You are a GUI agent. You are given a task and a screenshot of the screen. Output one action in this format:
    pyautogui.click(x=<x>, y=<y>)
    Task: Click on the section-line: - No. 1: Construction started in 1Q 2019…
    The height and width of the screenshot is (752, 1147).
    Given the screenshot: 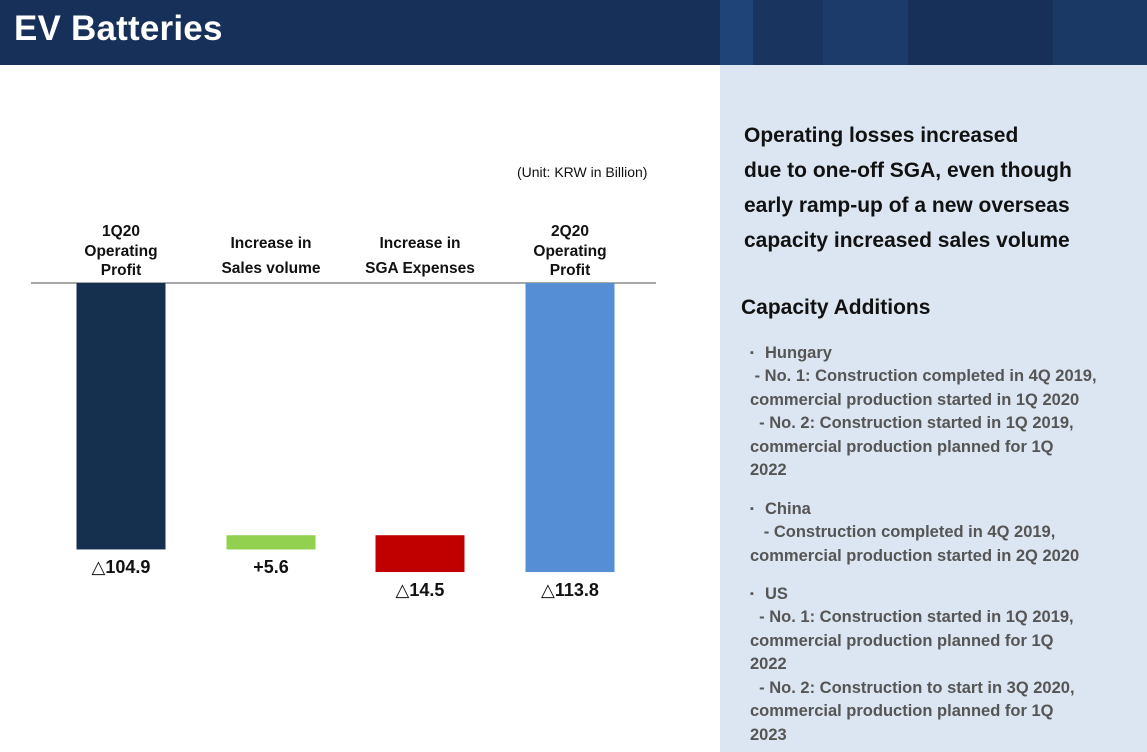 What is the action you would take?
    pyautogui.click(x=912, y=617)
    